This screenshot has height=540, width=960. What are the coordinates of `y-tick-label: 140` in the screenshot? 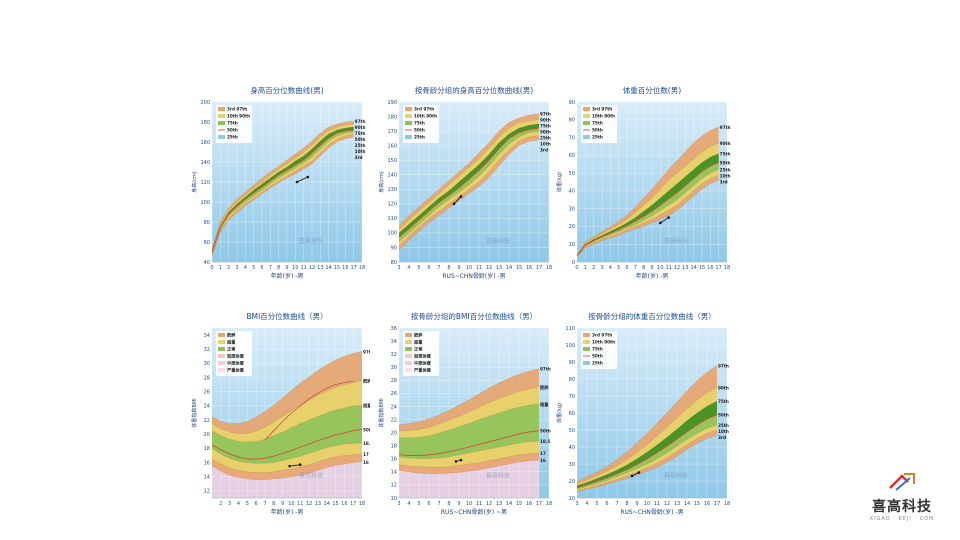 It's located at (392, 176).